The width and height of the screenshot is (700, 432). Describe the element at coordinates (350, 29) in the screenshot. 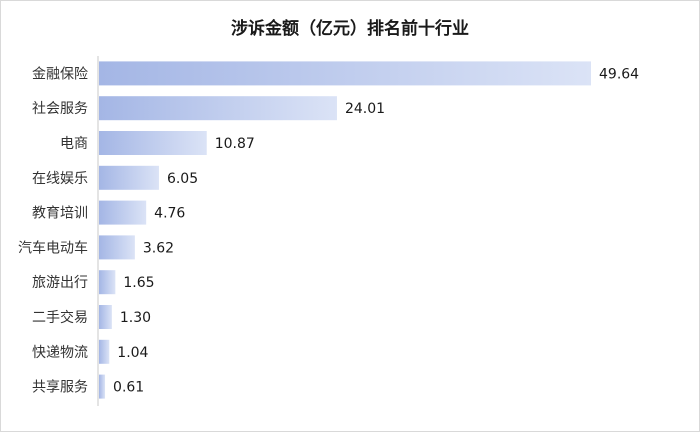

I see `chart-title: 涉诉金额（亿元）排名前十行业` at that location.